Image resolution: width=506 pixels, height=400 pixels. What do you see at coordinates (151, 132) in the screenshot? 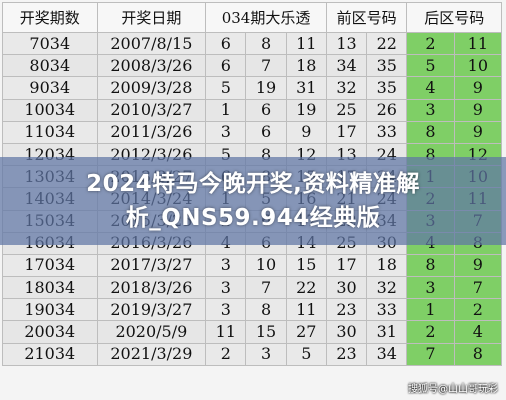
I see `date-cell: 2011/3/26` at bounding box center [151, 132].